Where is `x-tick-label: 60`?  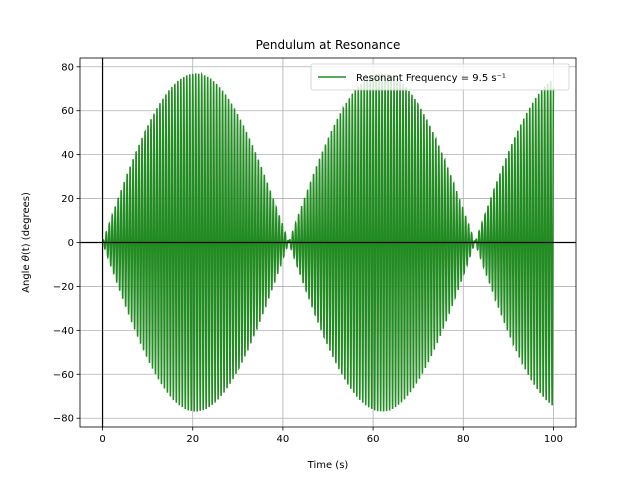
x-tick-label: 60 is located at coordinates (373, 439).